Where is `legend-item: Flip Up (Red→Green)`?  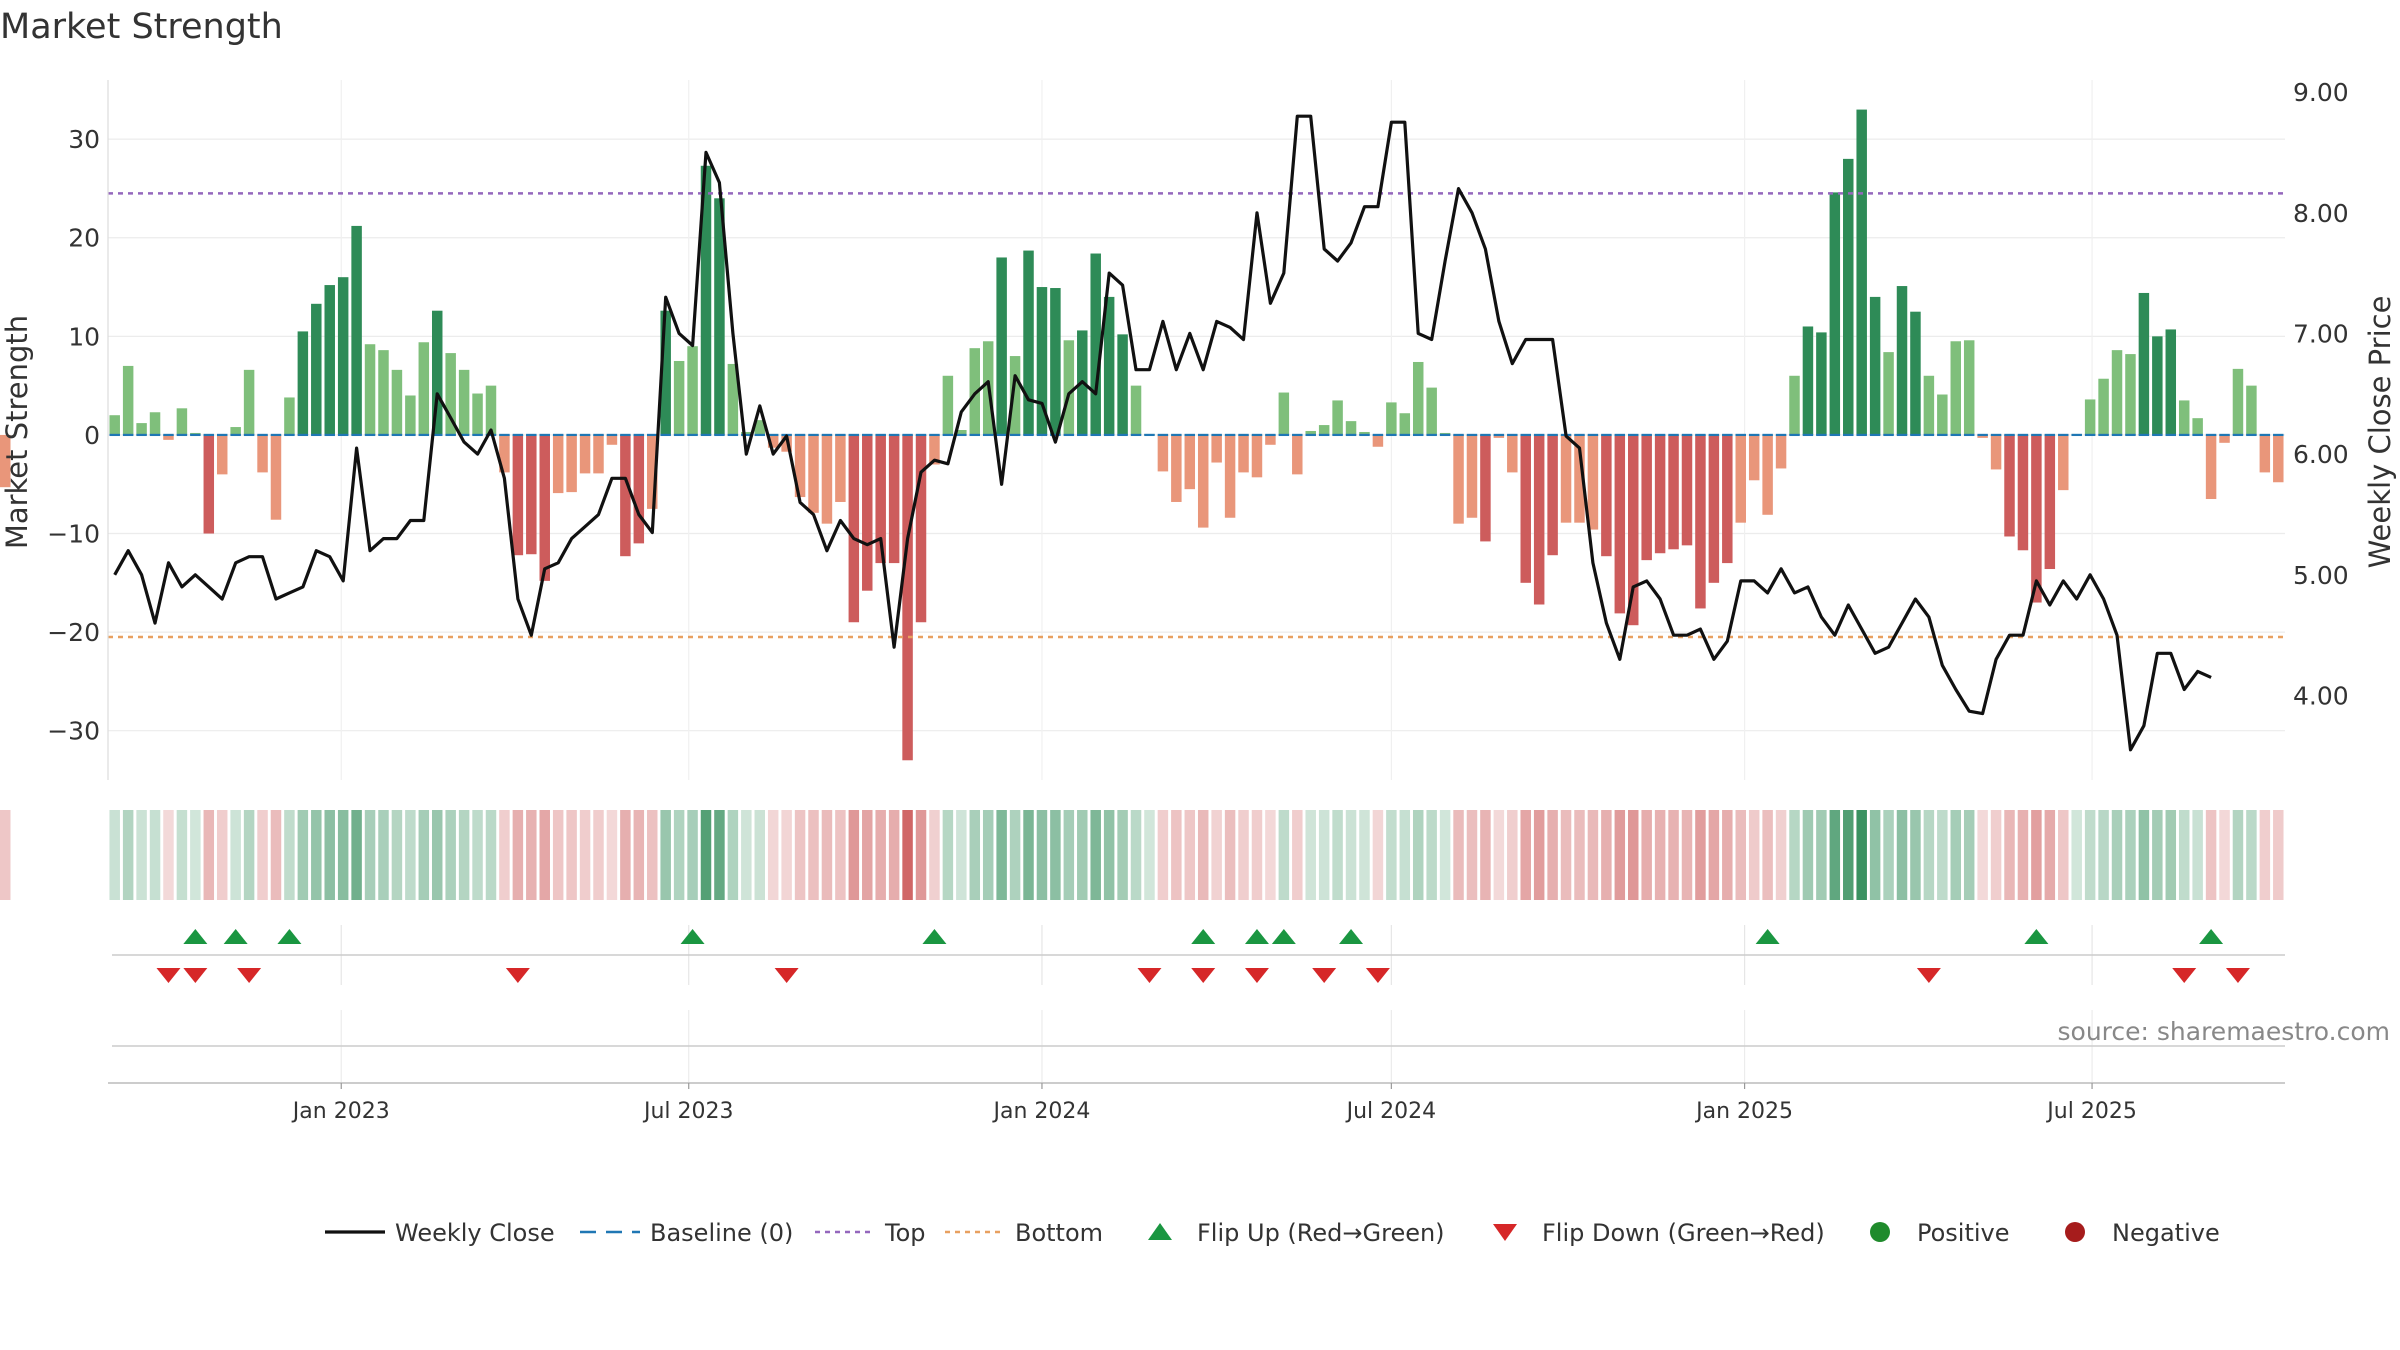
legend-item: Flip Up (Red→Green) is located at coordinates (1296, 1233).